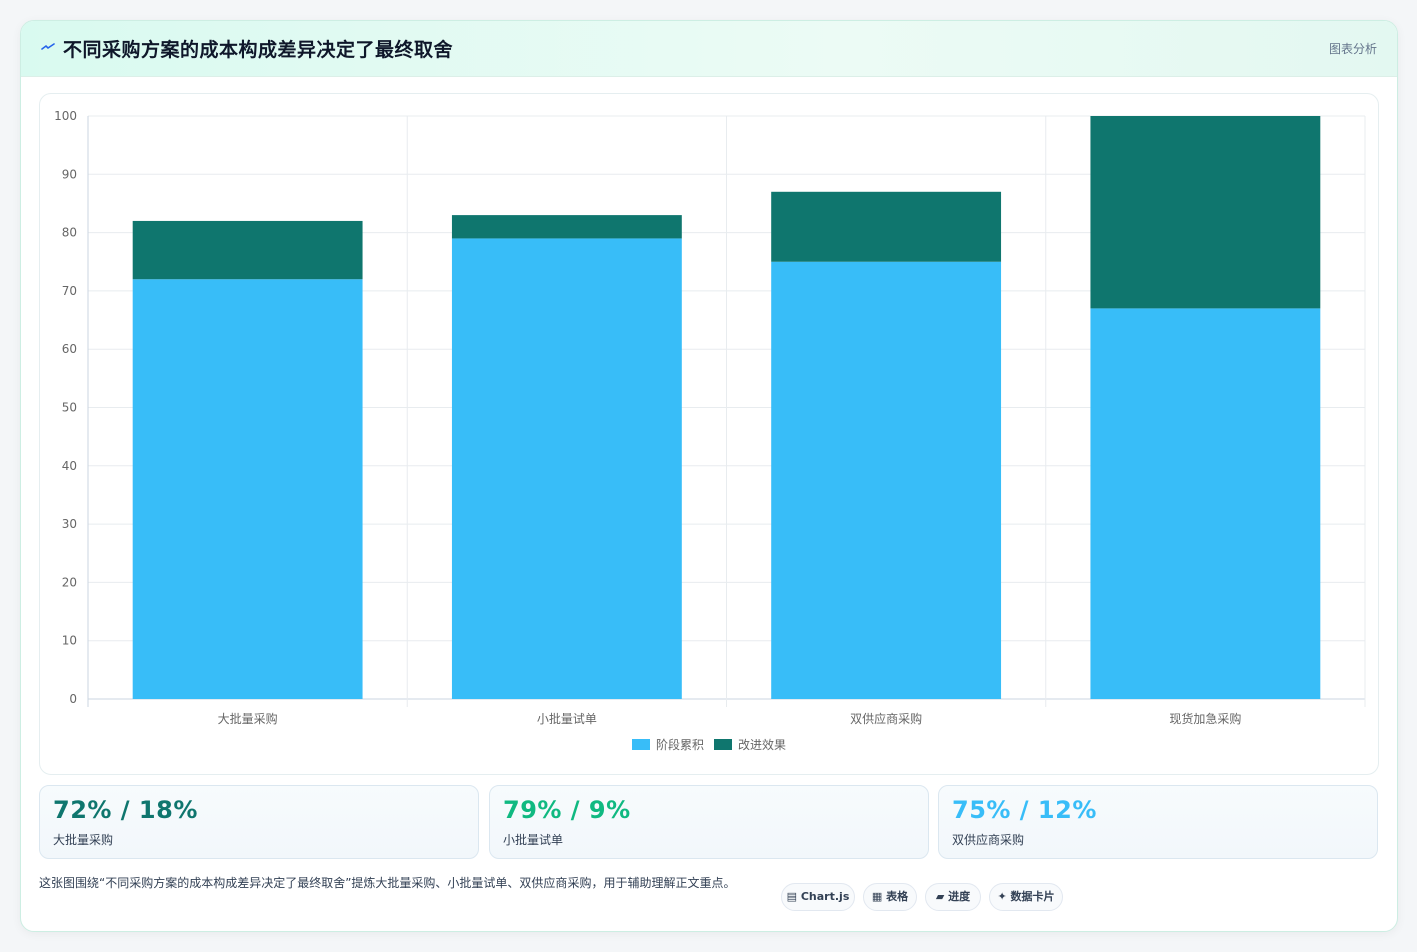 The height and width of the screenshot is (952, 1417). Describe the element at coordinates (69, 524) in the screenshot. I see `y-tick-label: 30` at that location.